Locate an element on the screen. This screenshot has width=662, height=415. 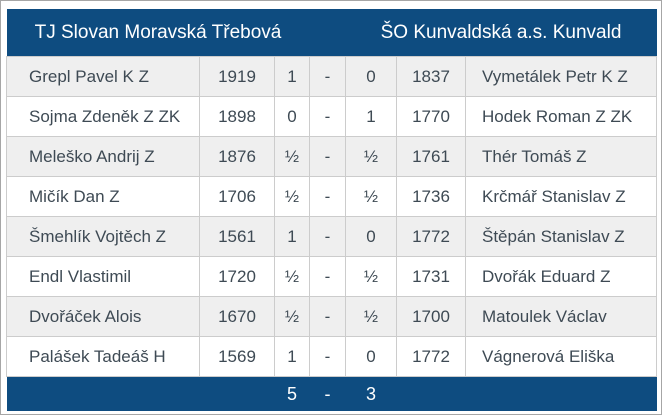
away-rating: 1731 is located at coordinates (431, 276).